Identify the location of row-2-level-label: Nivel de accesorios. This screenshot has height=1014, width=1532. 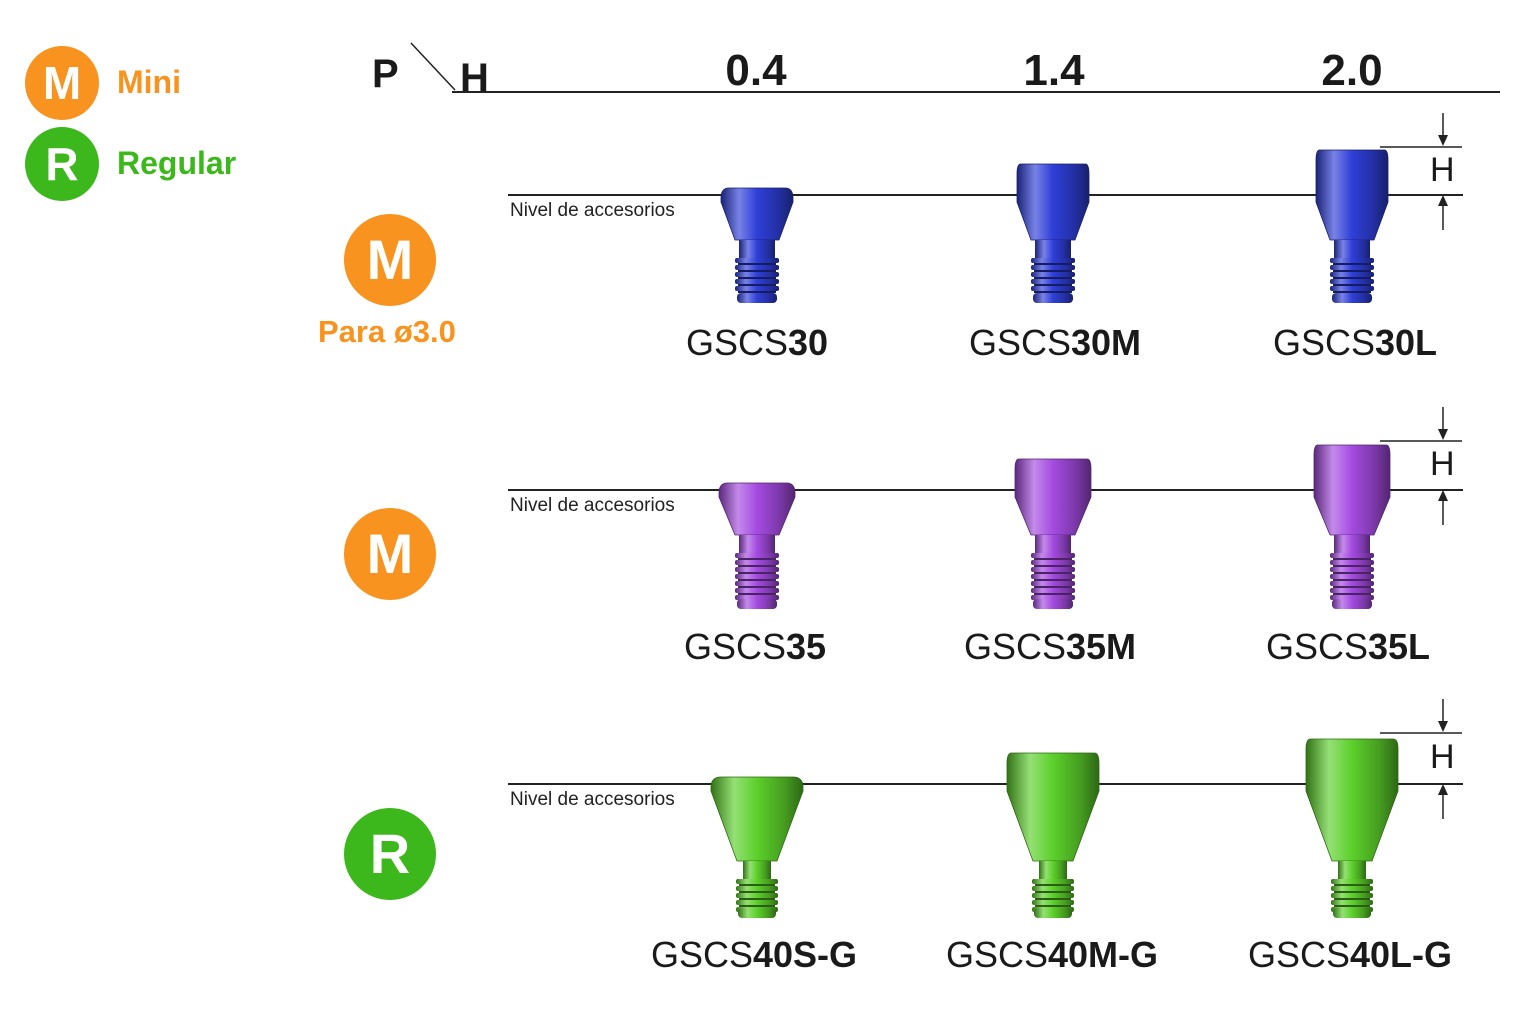
(592, 505).